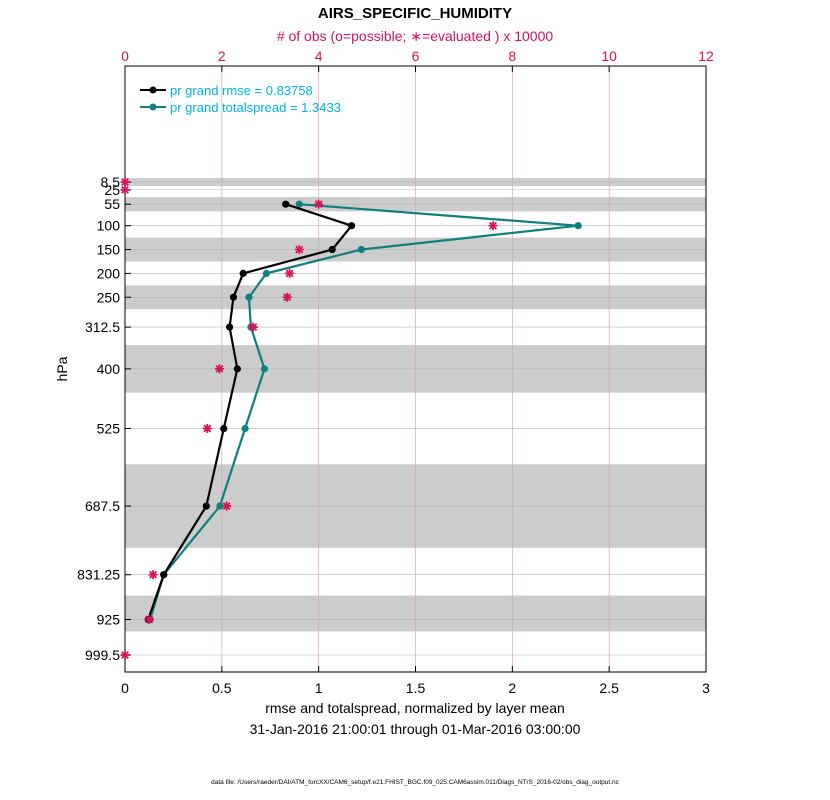  I want to click on top-tick-label-0: 0, so click(125, 56).